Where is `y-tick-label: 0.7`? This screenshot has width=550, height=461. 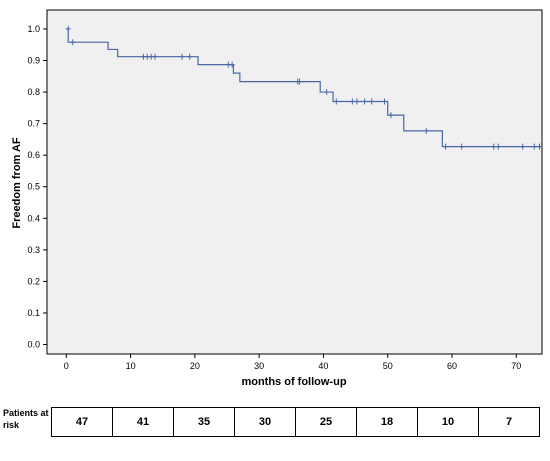
y-tick-label: 0.7 is located at coordinates (33, 124).